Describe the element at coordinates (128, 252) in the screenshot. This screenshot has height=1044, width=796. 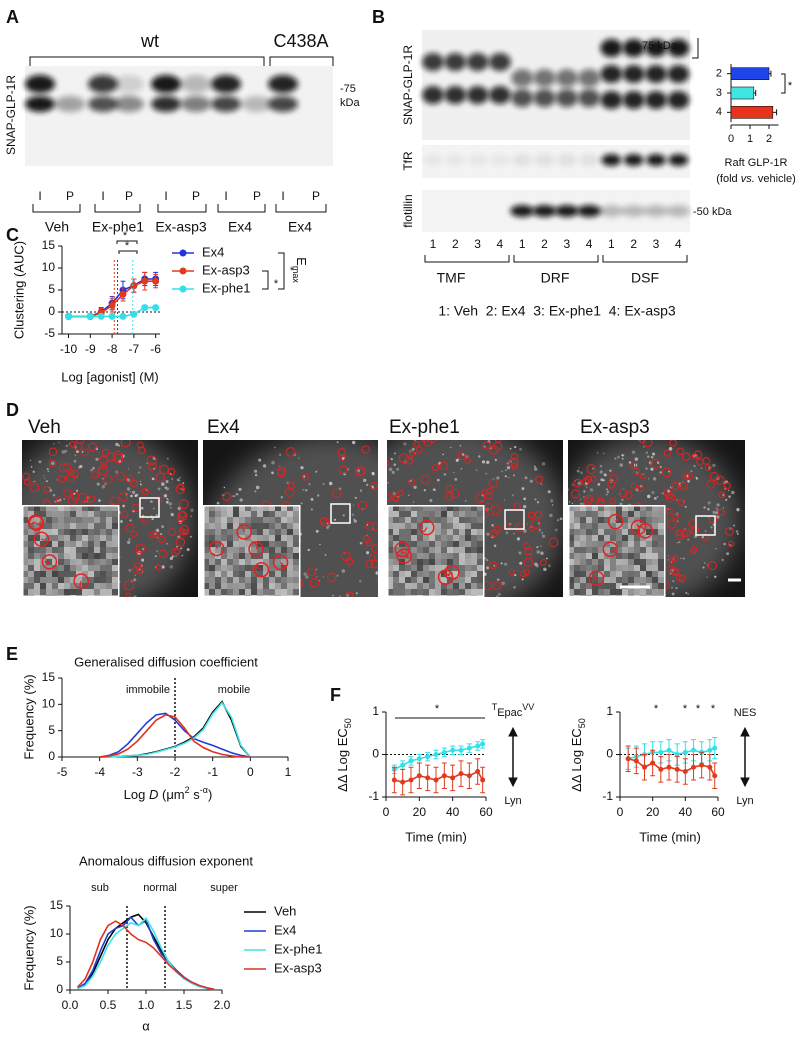
I see `significance-bracket` at that location.